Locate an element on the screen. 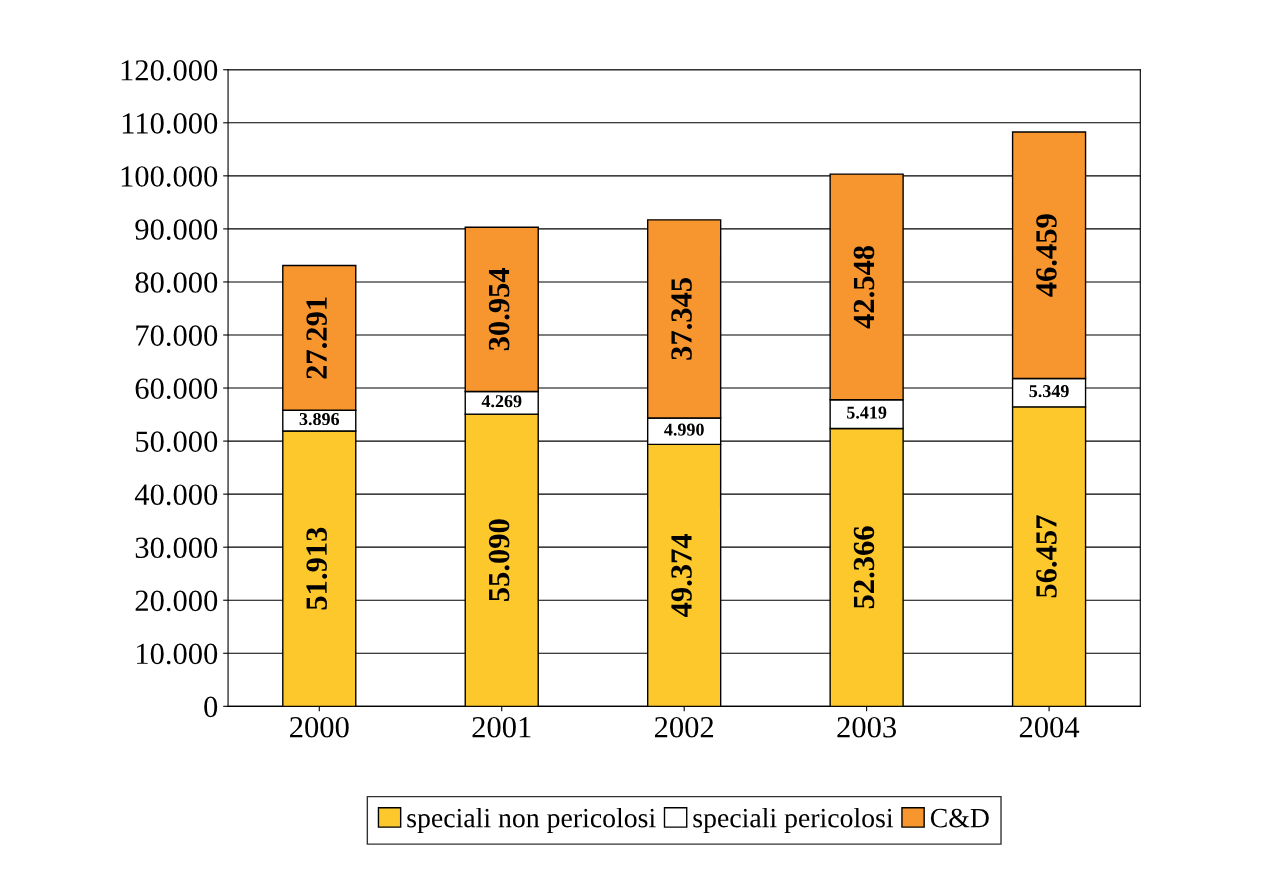  y-tick-label: 10.000 is located at coordinates (177, 654).